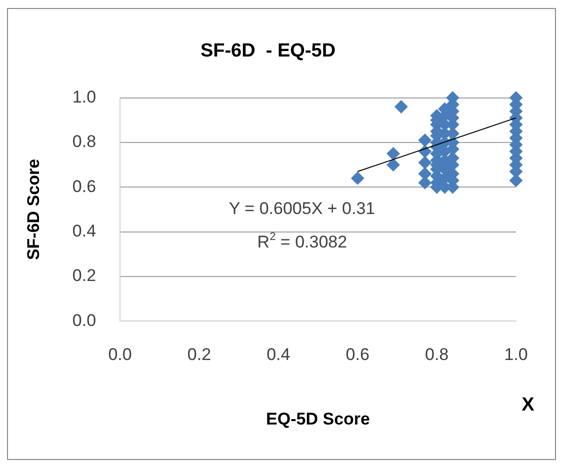 This screenshot has height=464, width=561. I want to click on y-tick-label: 0.4, so click(84, 231).